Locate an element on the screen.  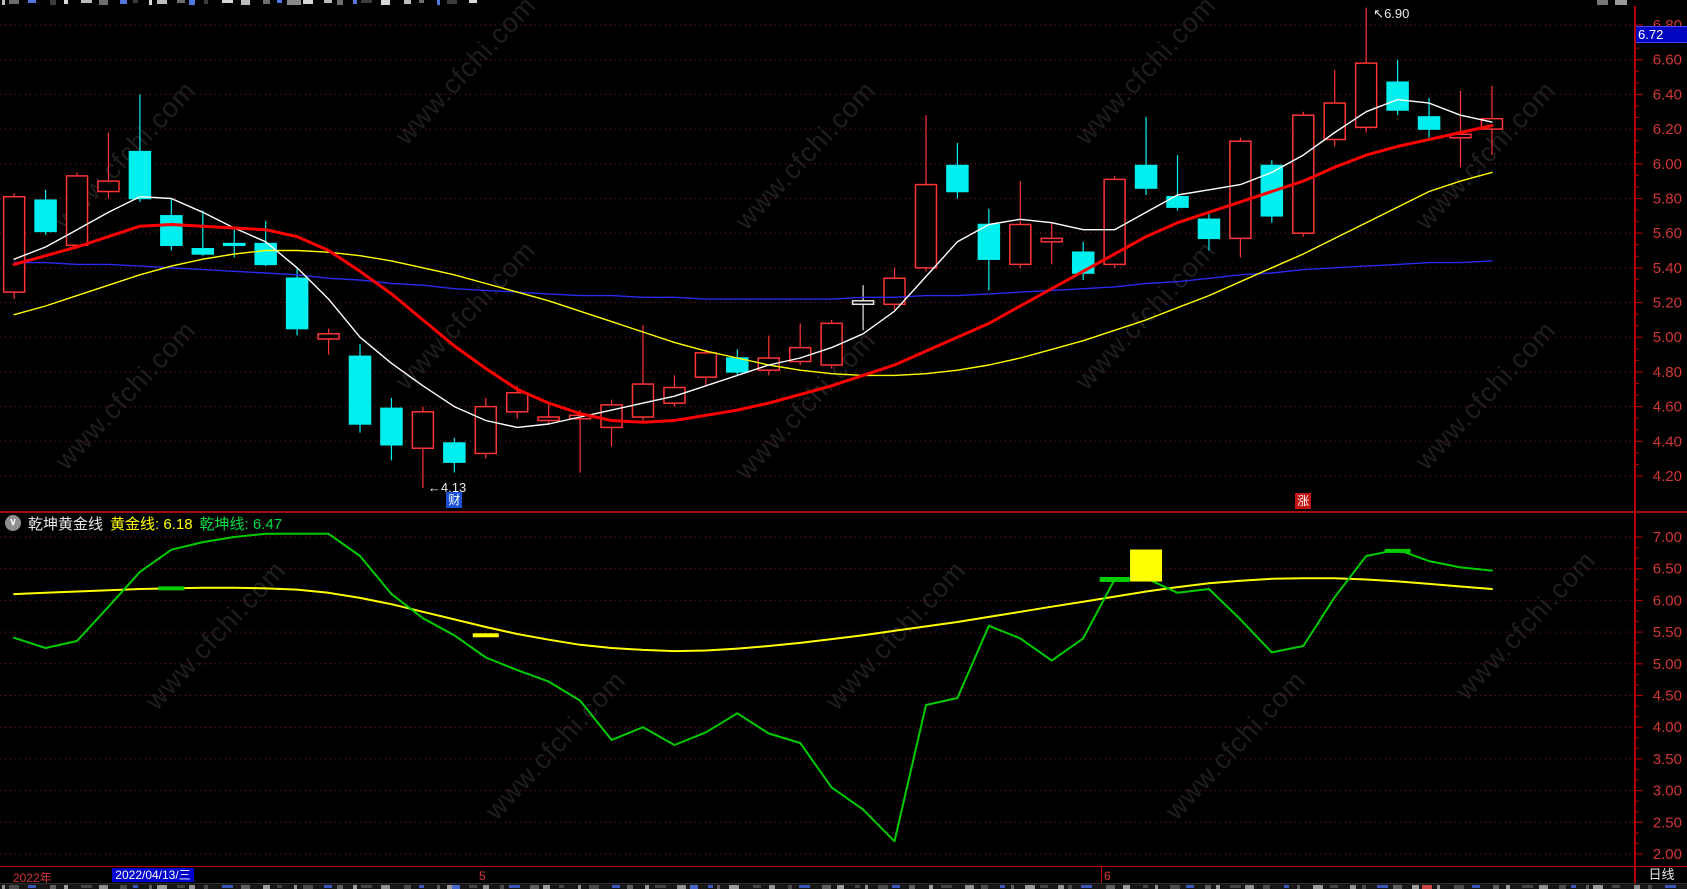
square-signal-marker is located at coordinates (1146, 565).